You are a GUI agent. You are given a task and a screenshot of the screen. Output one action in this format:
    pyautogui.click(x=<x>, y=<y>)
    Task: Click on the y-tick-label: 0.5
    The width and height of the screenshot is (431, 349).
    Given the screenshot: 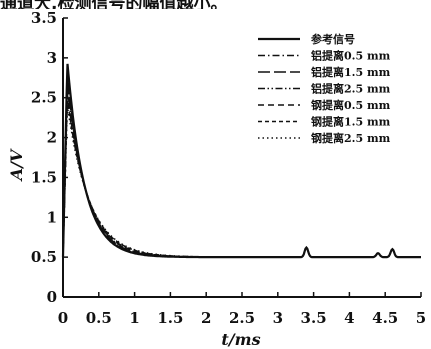 What is the action you would take?
    pyautogui.click(x=44, y=257)
    